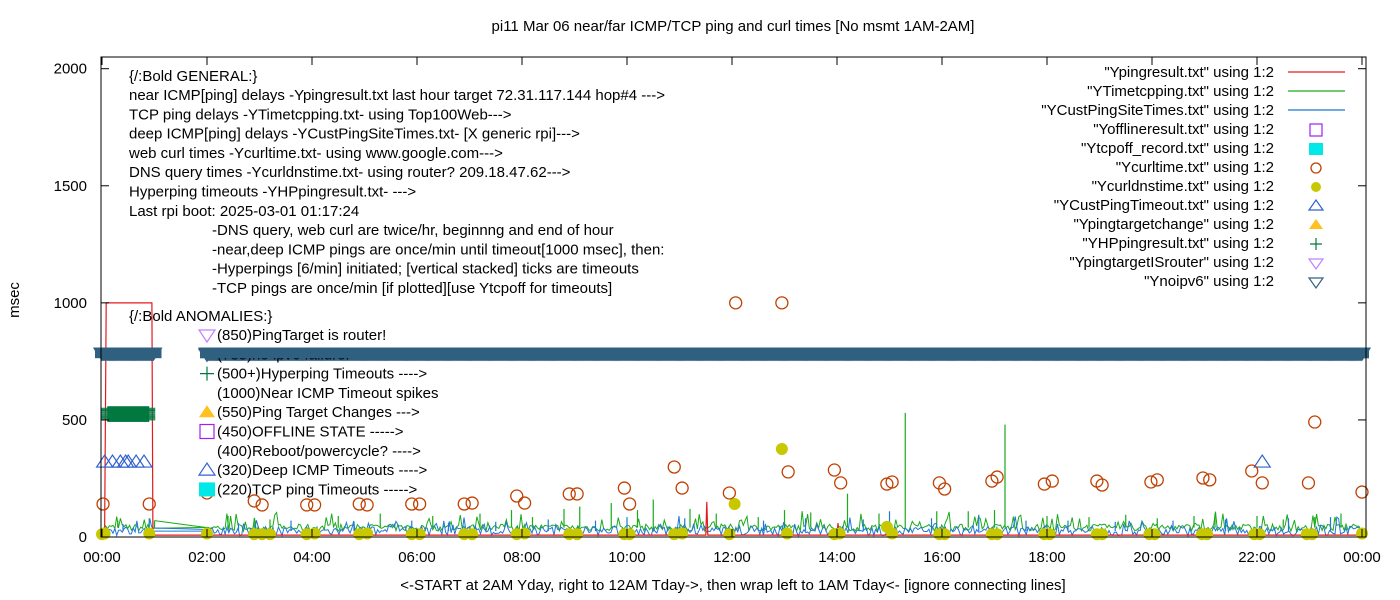 The height and width of the screenshot is (600, 1400). I want to click on anomaly-label: (400)Reboot/powercycle? ---->, so click(319, 451).